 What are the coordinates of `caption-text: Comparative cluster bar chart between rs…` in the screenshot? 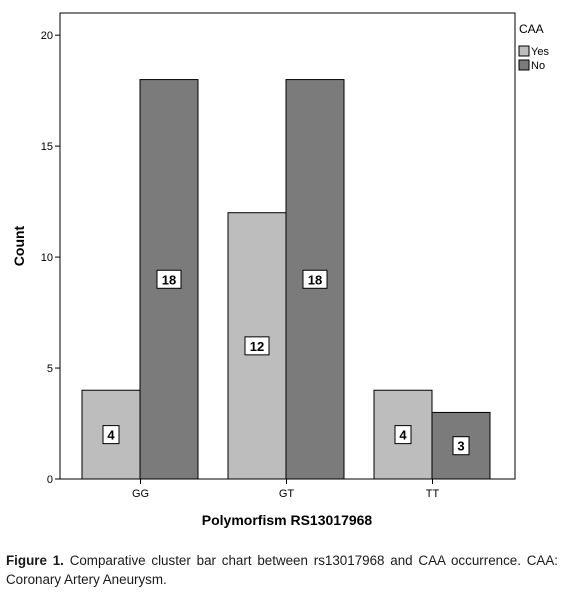 It's located at (282, 570).